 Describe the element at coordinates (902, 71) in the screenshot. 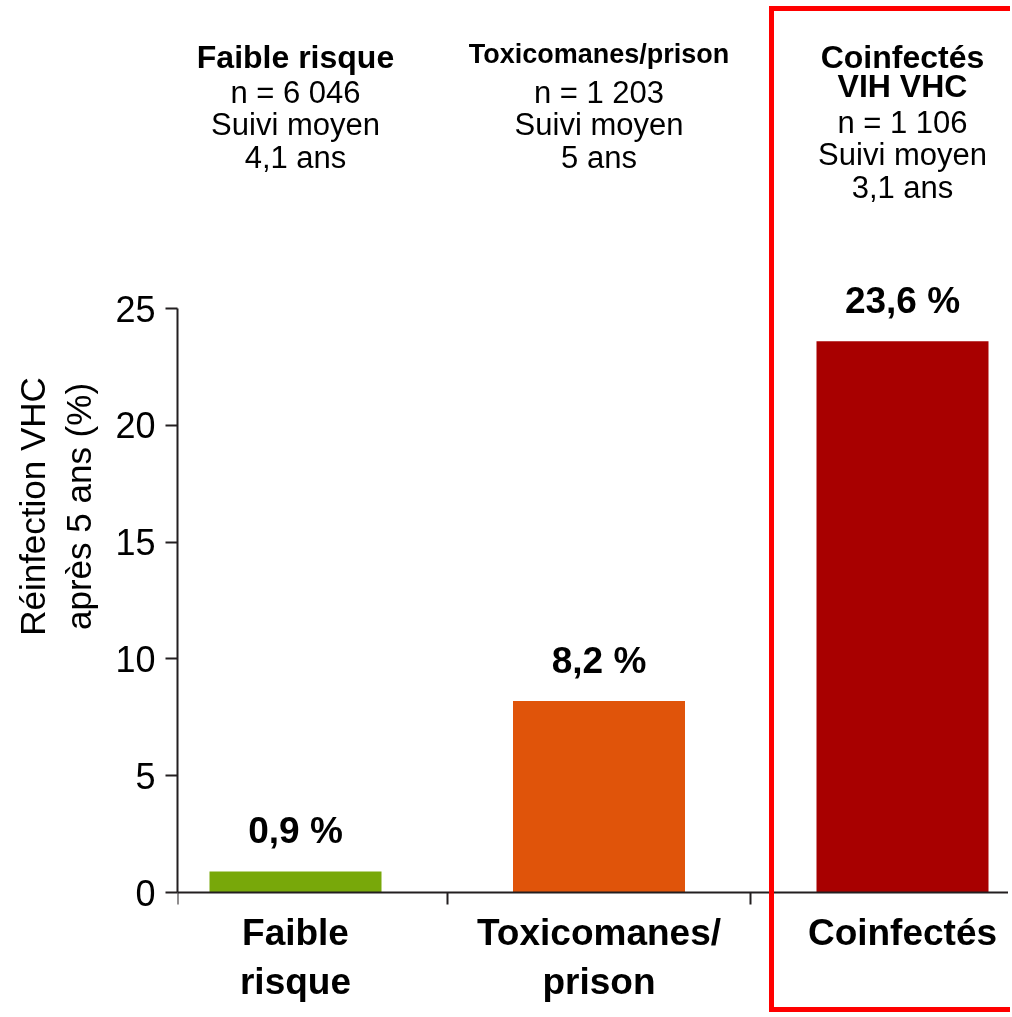

I see `text: Coinfectés VIH VHC` at that location.